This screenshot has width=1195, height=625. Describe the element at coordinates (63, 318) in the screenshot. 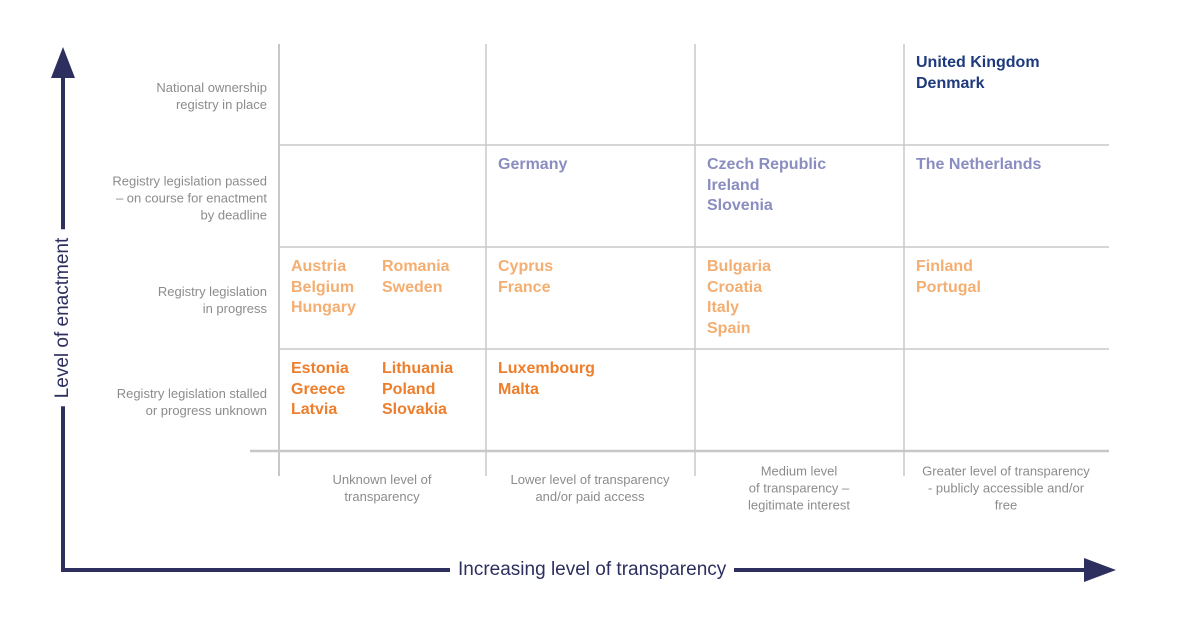

I see `y-axis-title: Level of enactment` at that location.